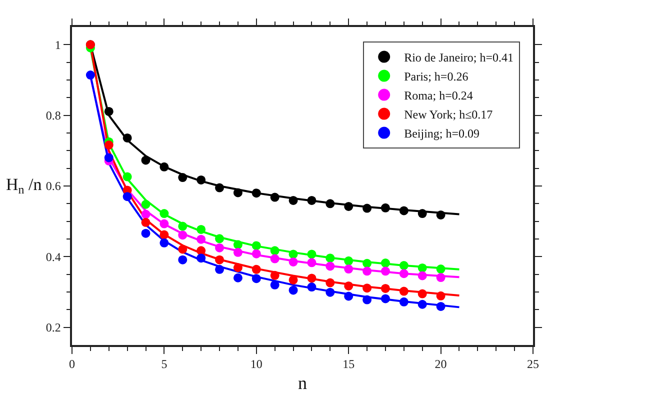 The height and width of the screenshot is (402, 663). What do you see at coordinates (448, 114) in the screenshot?
I see `legend-label: New York; h≤0.17` at bounding box center [448, 114].